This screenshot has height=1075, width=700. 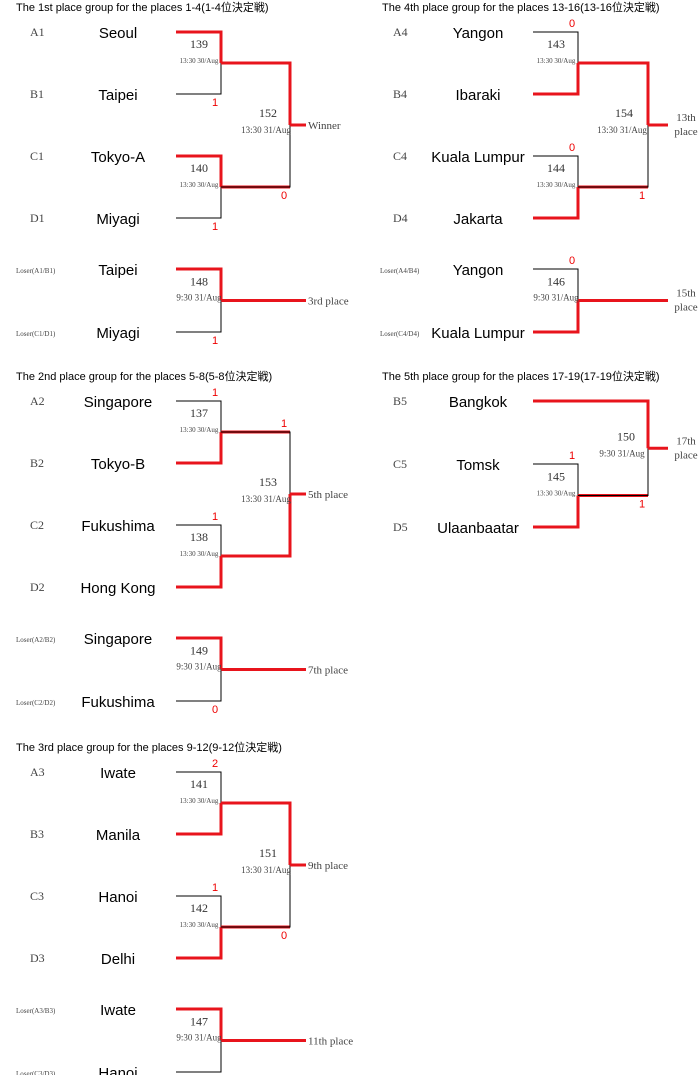 What do you see at coordinates (215, 341) in the screenshot?
I see `group1-placement-score-bottom: 1` at bounding box center [215, 341].